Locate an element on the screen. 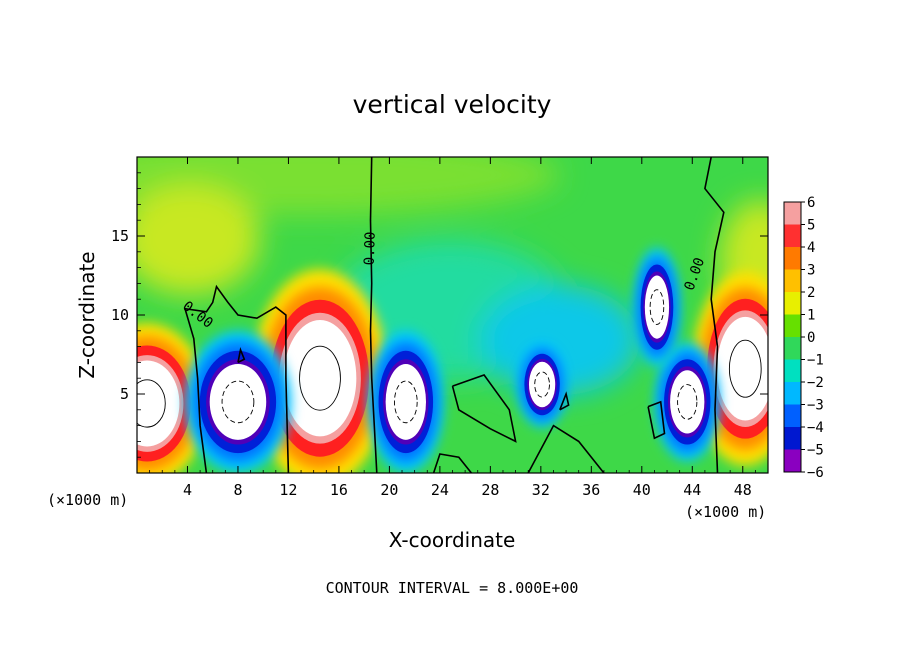  x-tick-label: 28 is located at coordinates (490, 490).